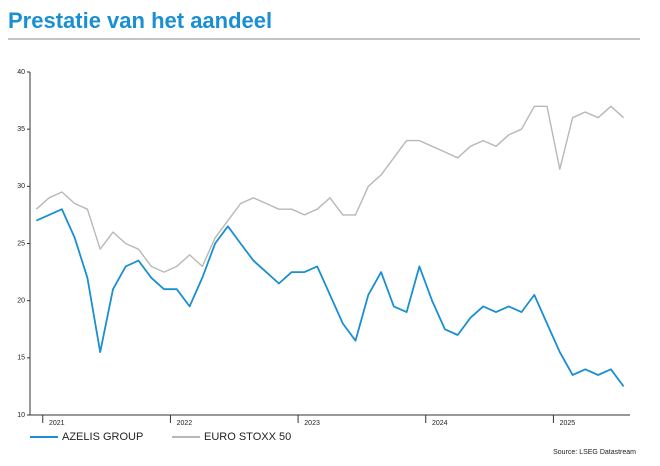 Image resolution: width=660 pixels, height=466 pixels. Describe the element at coordinates (21, 301) in the screenshot. I see `y-tick-label: 20` at that location.